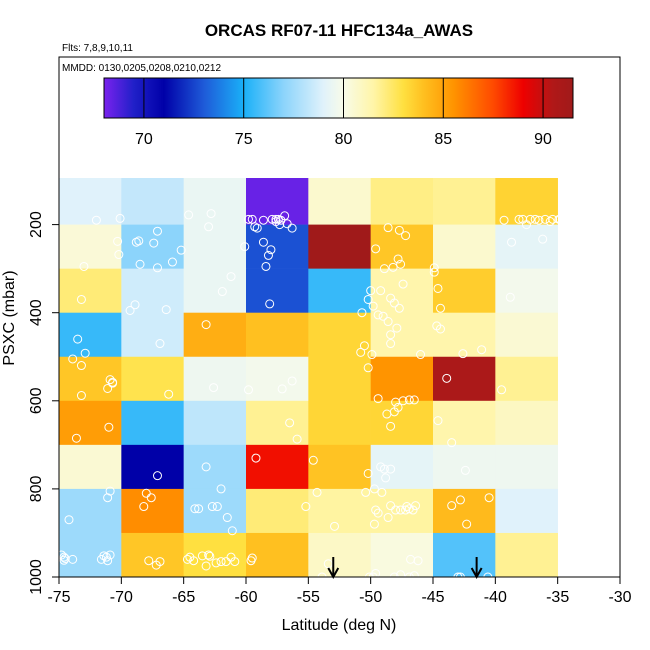  I want to click on dates-note: MMDD: 0130,0205,0208,0210,0212, so click(141, 68).